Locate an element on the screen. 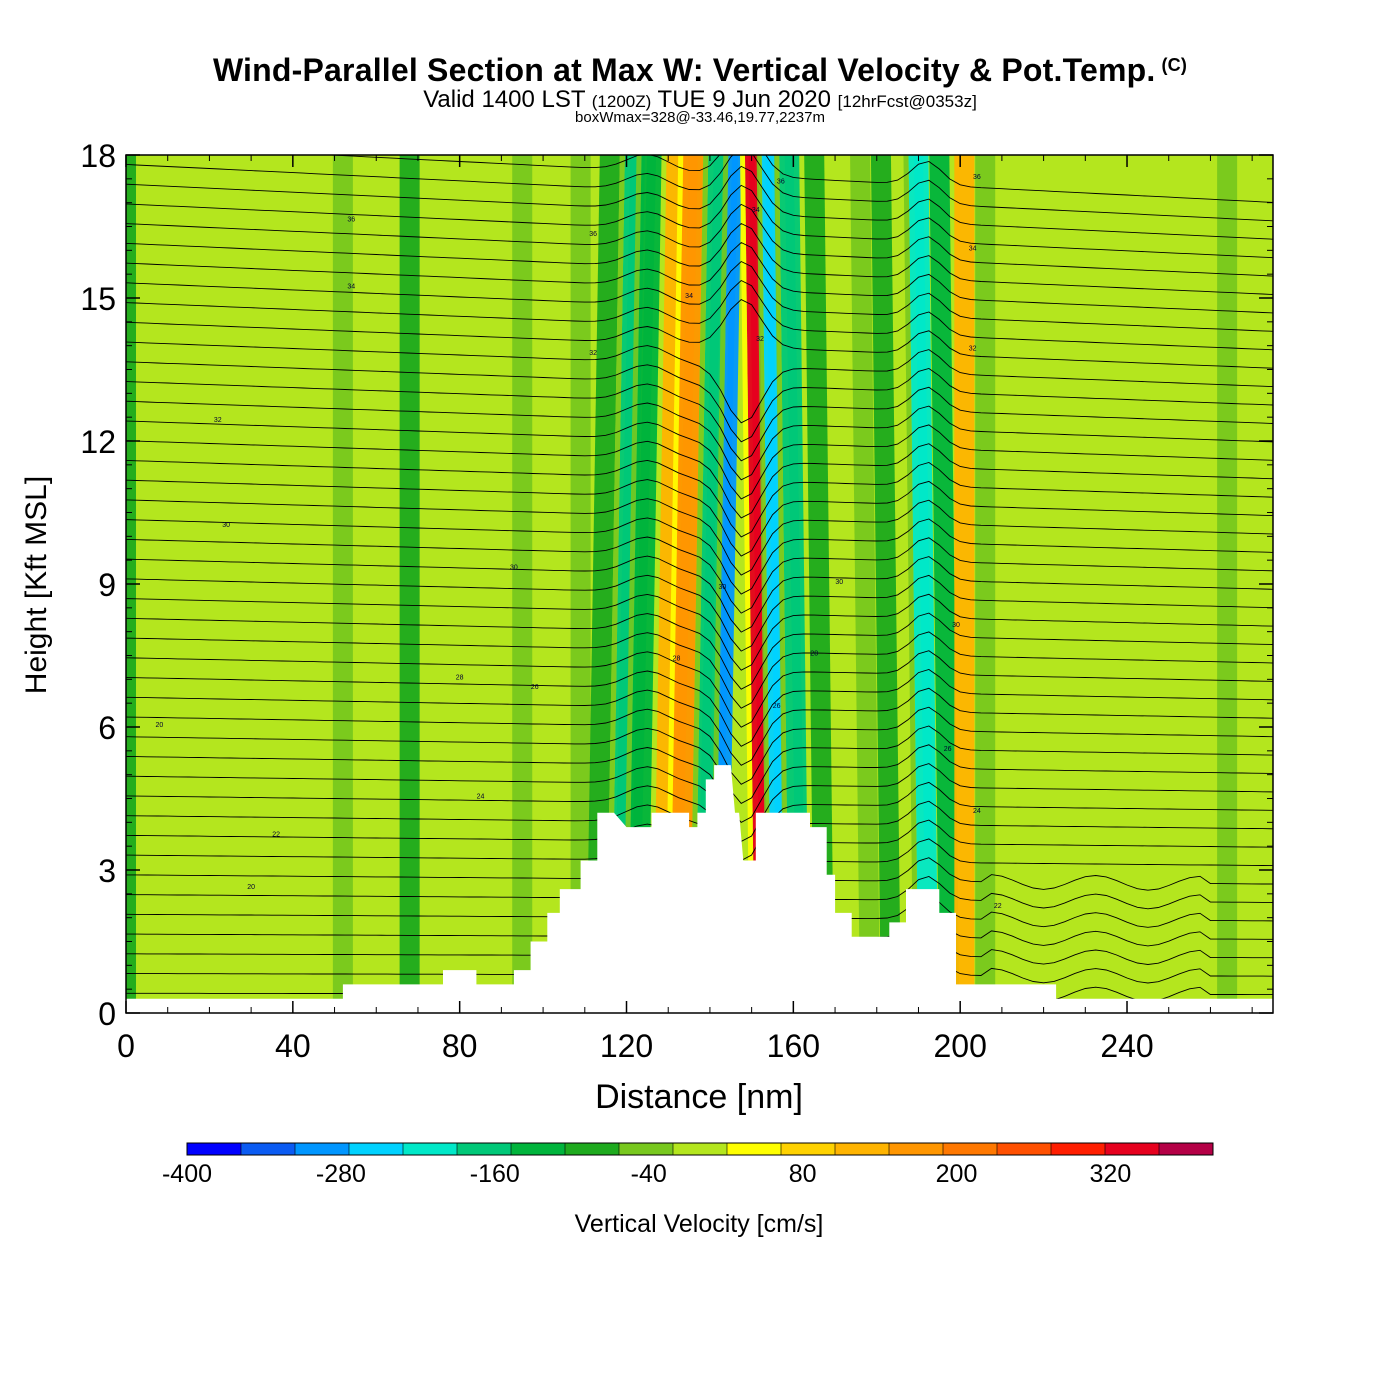 The image size is (1400, 1400). y-tick-label: 9 is located at coordinates (107, 585).